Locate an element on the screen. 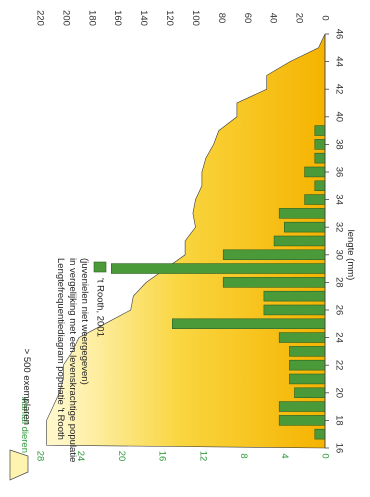 The height and width of the screenshot is (497, 370). legend-reference-label: > 500 exemplaren is located at coordinates (26, 387).